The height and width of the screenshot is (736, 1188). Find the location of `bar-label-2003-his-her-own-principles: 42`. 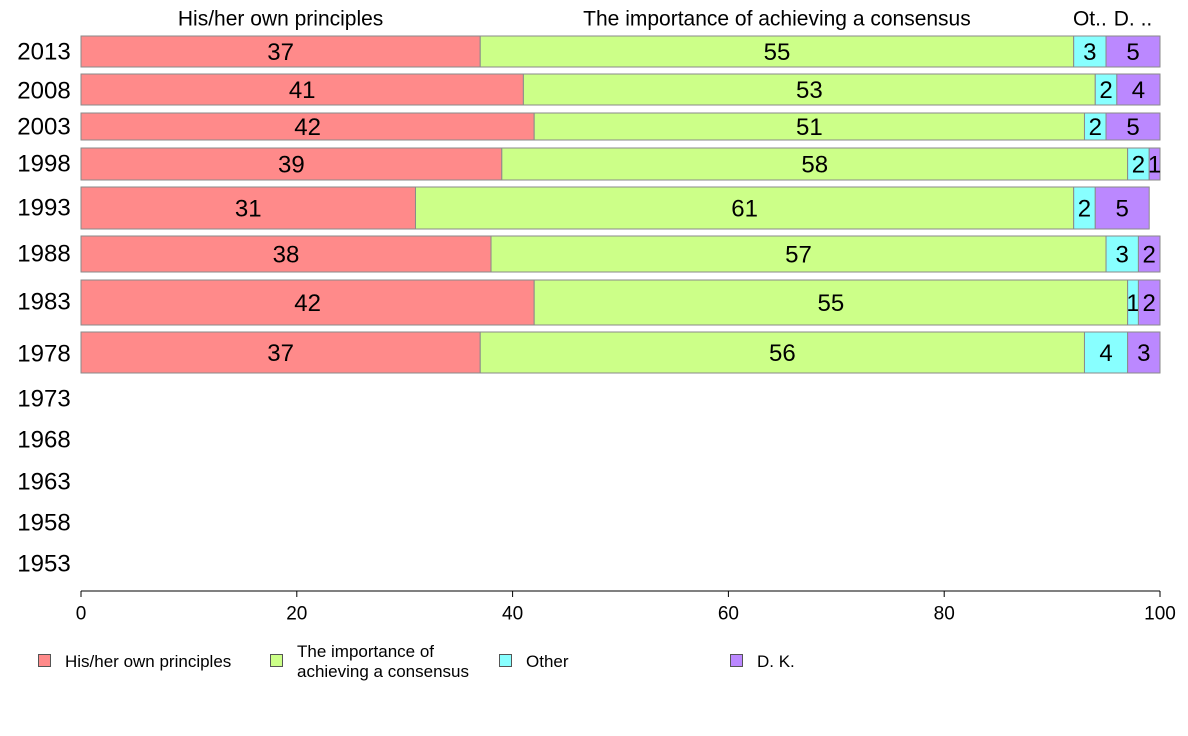

bar-label-2003-his-her-own-principles: 42 is located at coordinates (307, 127).